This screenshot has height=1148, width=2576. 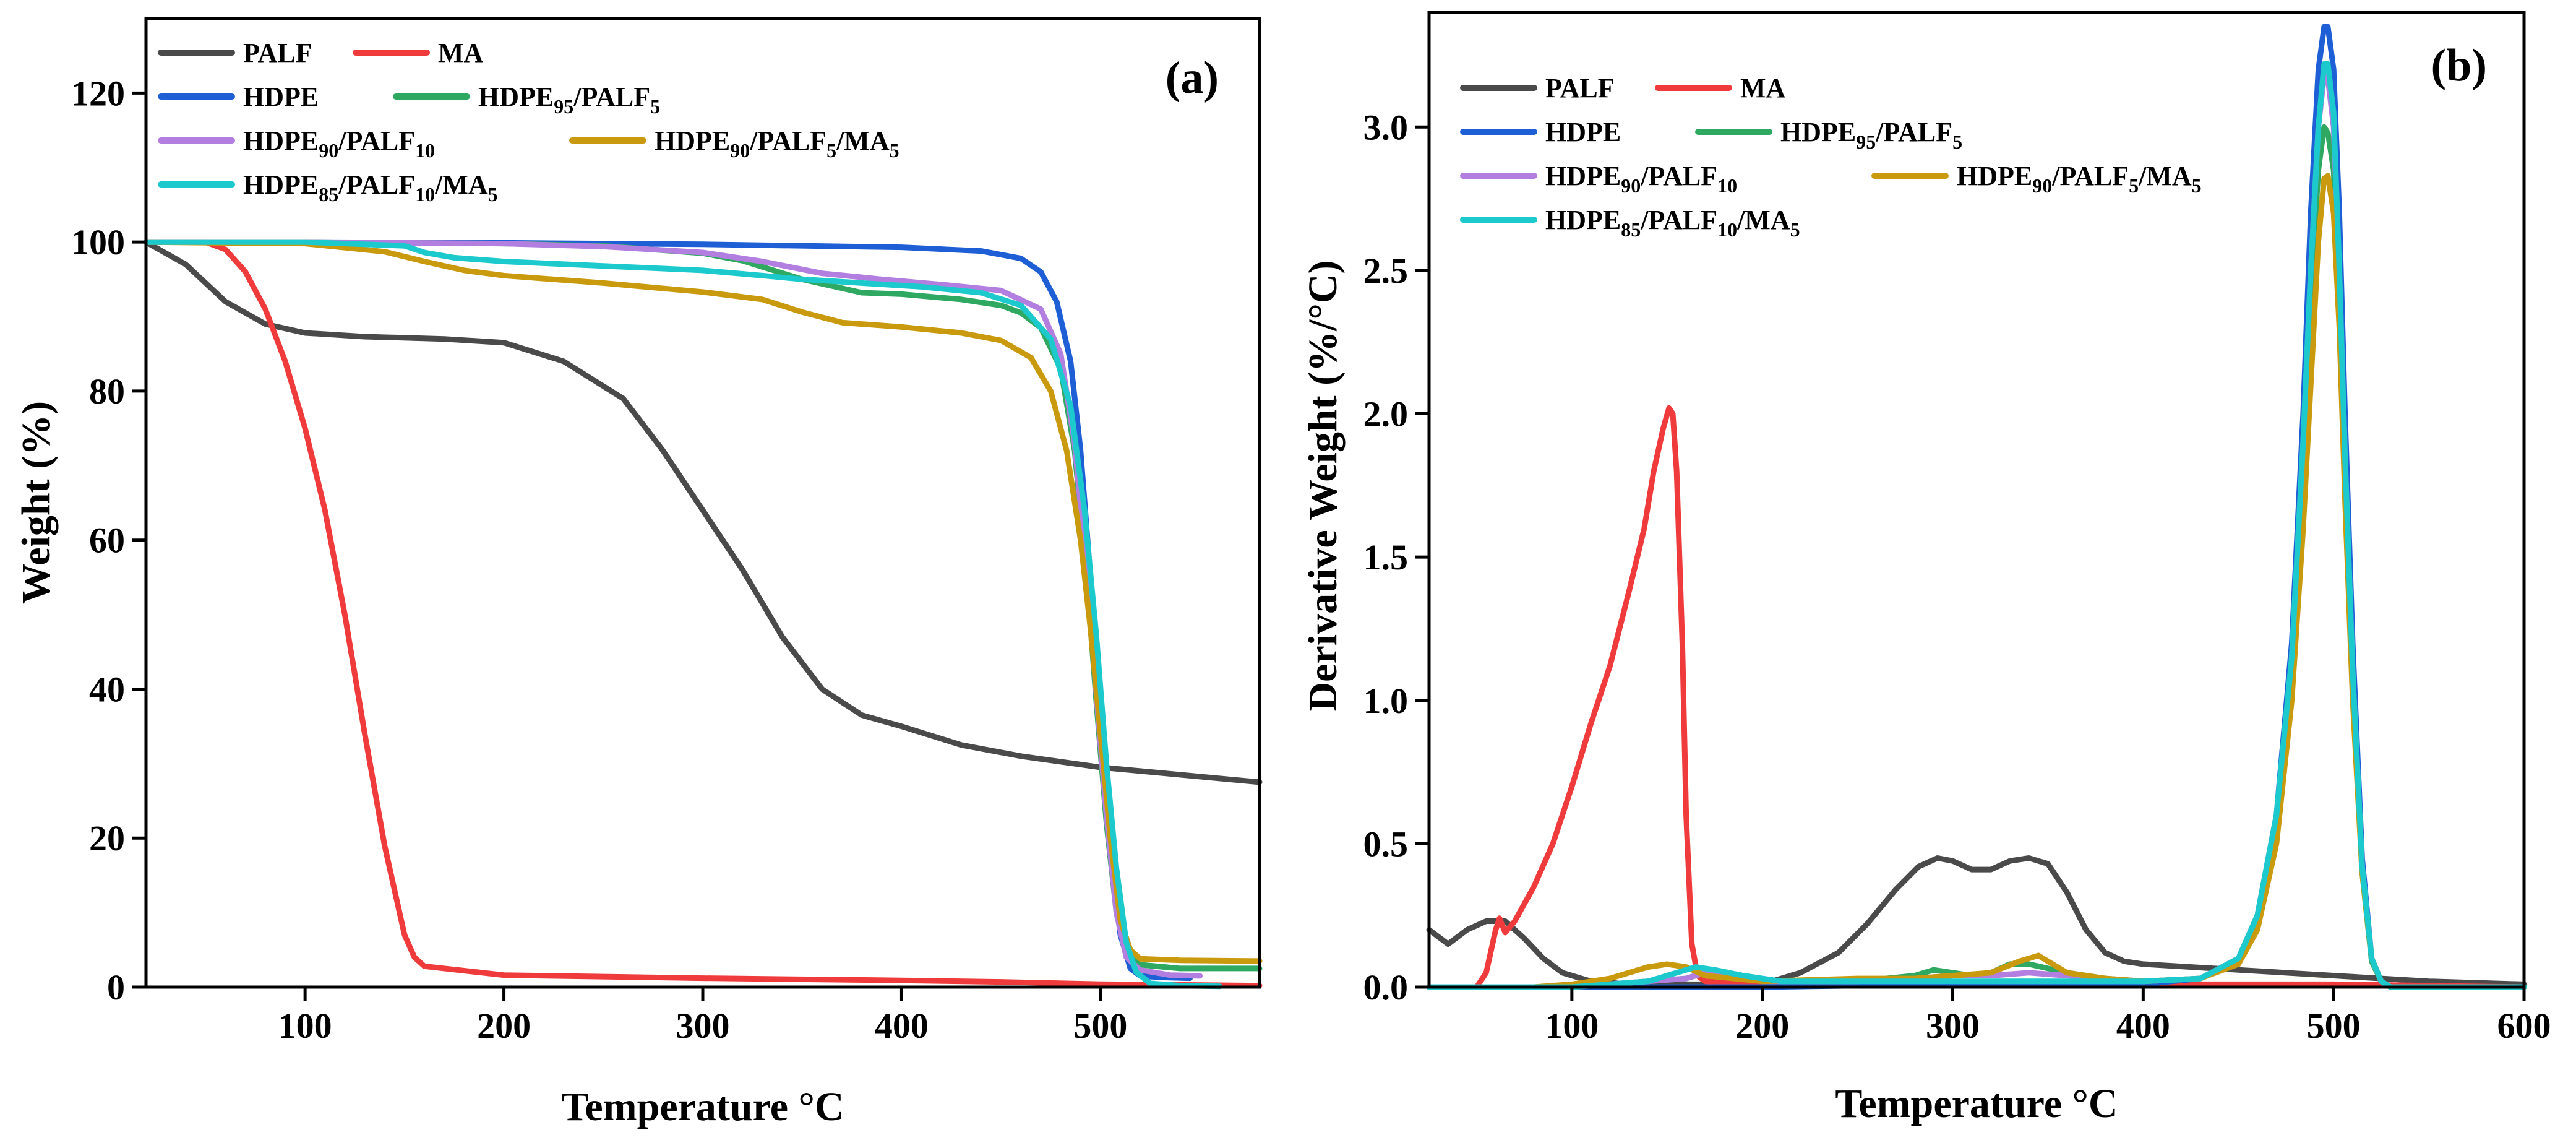 I want to click on panel-b-y-axis-title: Derivative Weight (%/°C), so click(x=1323, y=485).